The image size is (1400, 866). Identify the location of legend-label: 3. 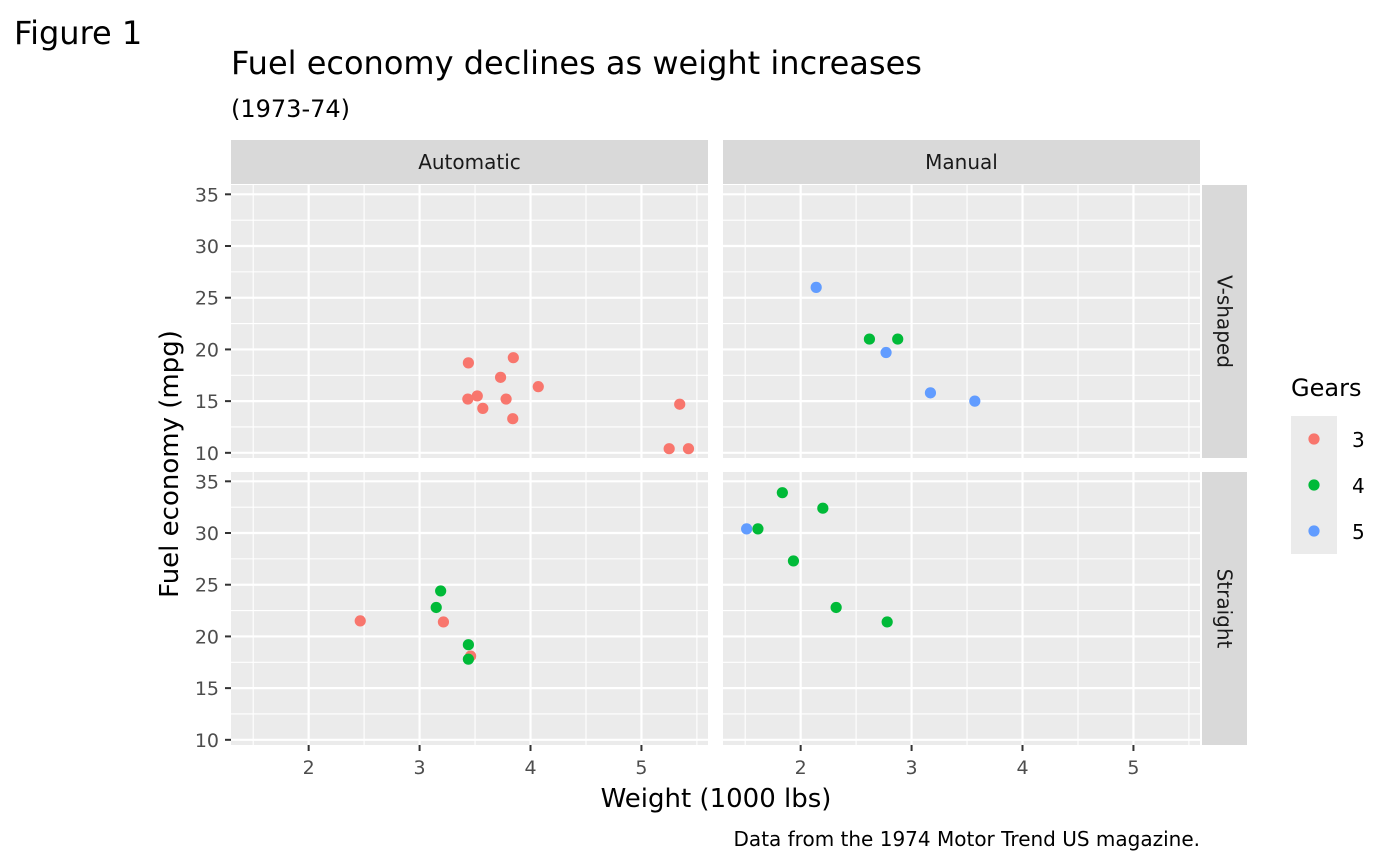
(1358, 440).